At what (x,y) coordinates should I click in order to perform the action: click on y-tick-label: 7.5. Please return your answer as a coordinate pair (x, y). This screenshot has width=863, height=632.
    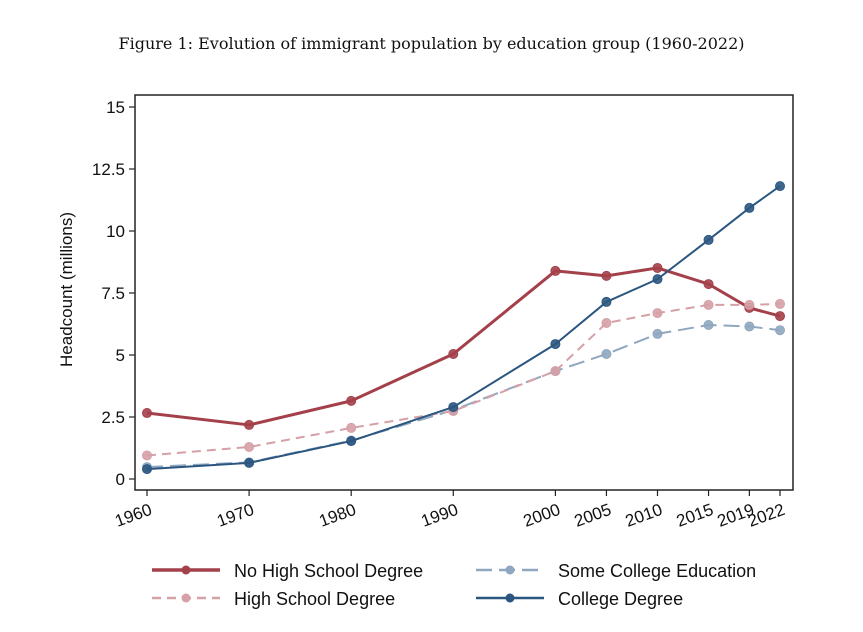
    Looking at the image, I should click on (113, 293).